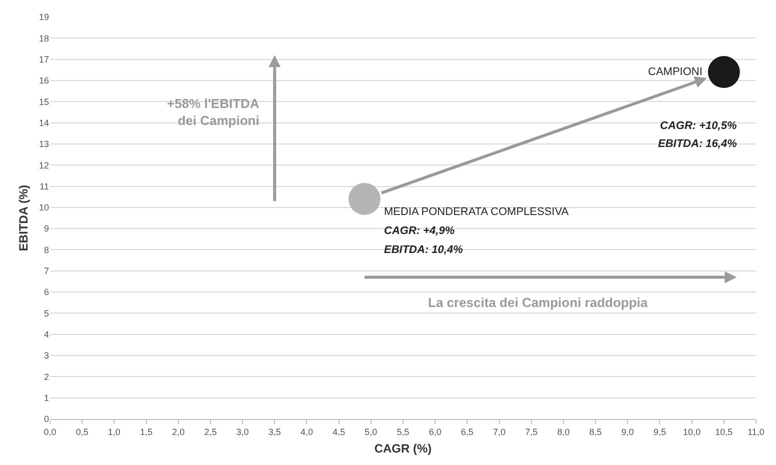 This screenshot has height=465, width=776. What do you see at coordinates (46, 397) in the screenshot?
I see `y-tick-label: 1` at bounding box center [46, 397].